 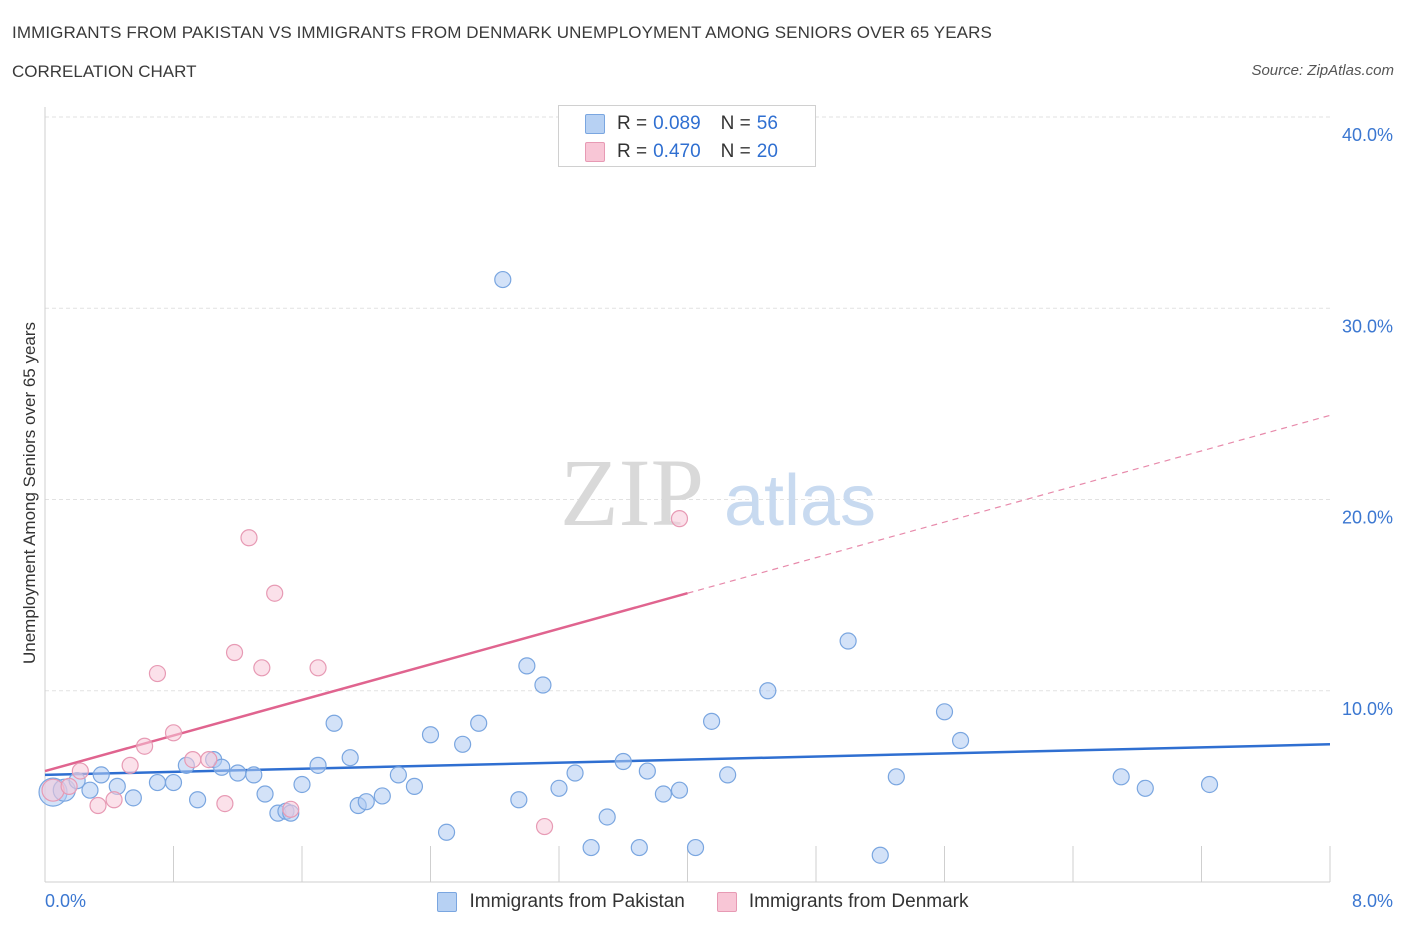 I want to click on watermark-zip: ZIP, so click(x=632, y=492).